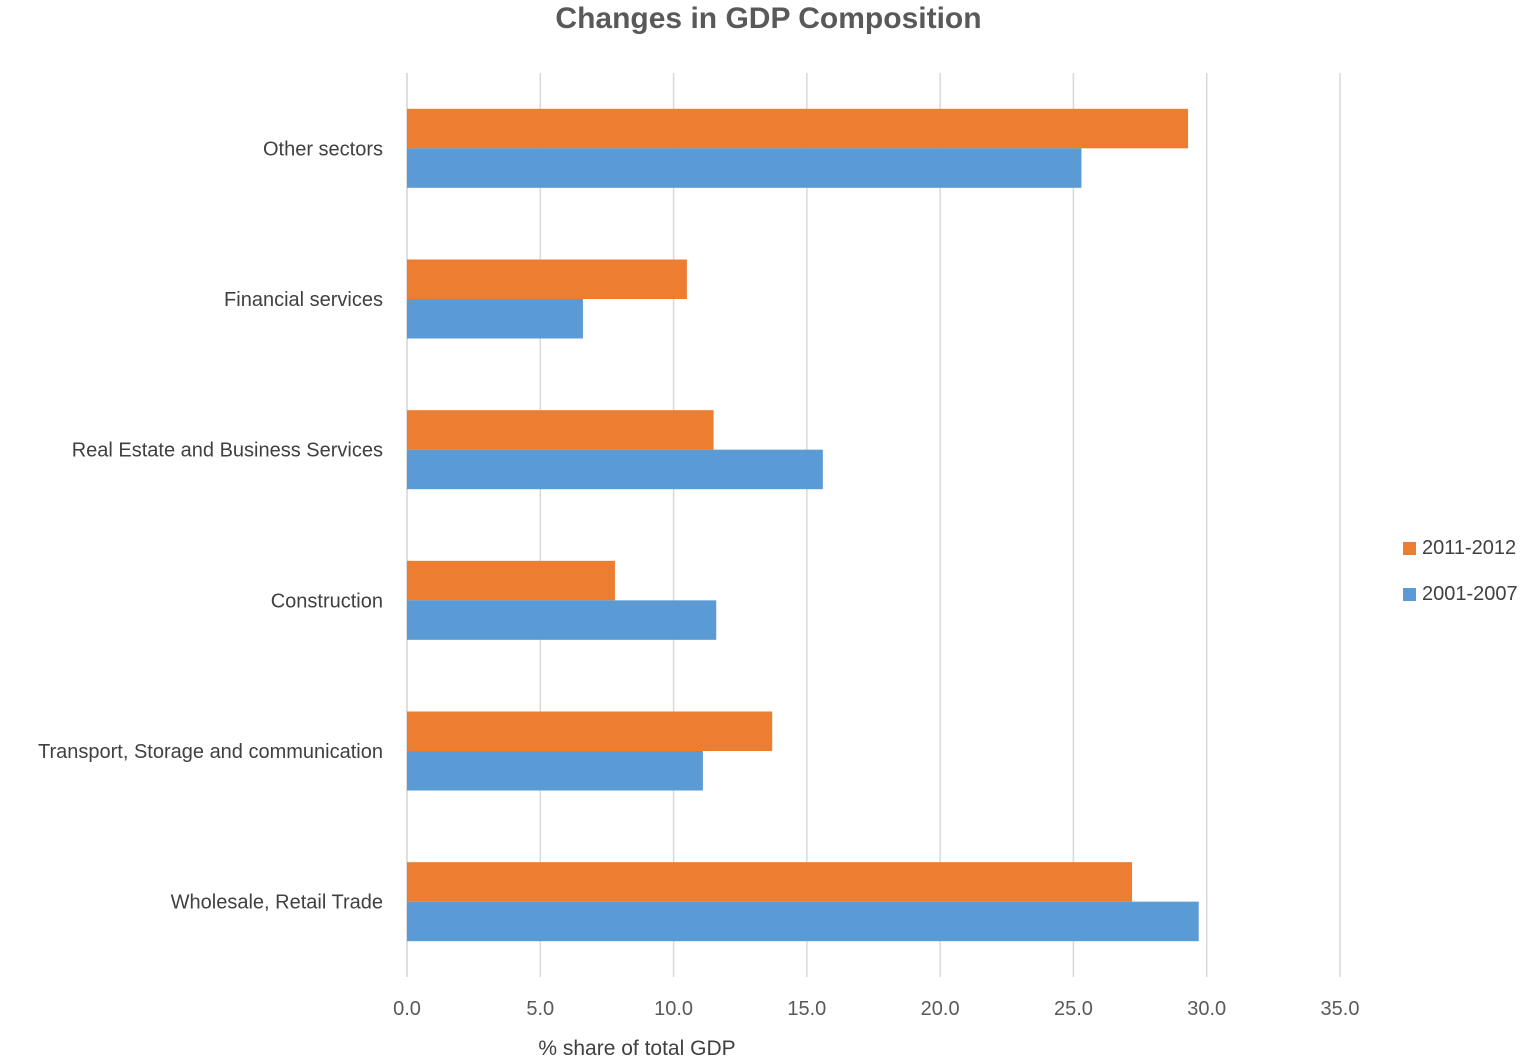 Image resolution: width=1537 pixels, height=1058 pixels. I want to click on legend-label: 2001-2007, so click(1470, 593).